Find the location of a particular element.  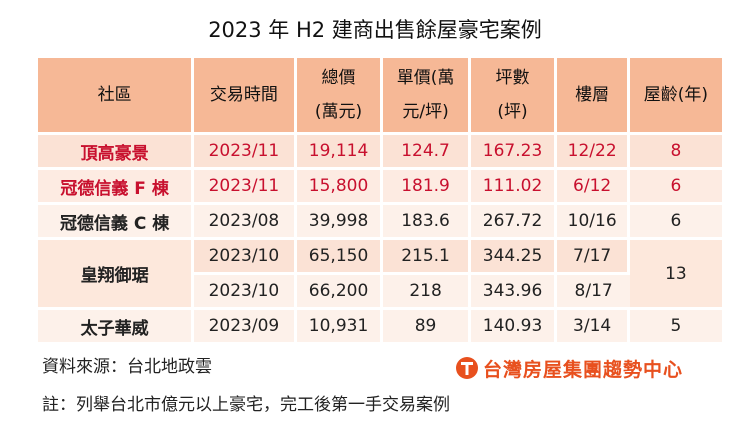

table-row: 冠德信義 F 棟 2023/11 15,800 181.9 111.02 6/12 6 is located at coordinates (380, 186).